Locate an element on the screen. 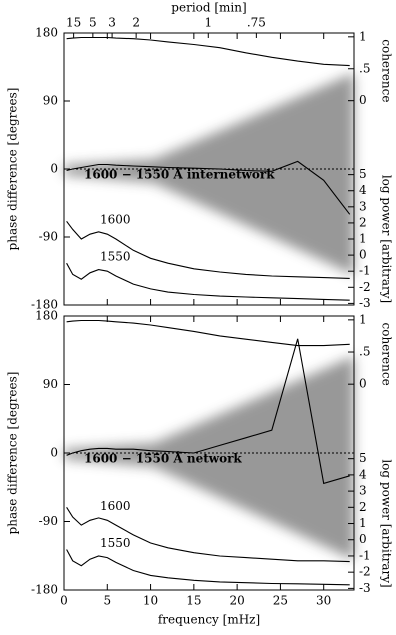 The width and height of the screenshot is (396, 635). x2-tick-label: 3 is located at coordinates (112, 23).